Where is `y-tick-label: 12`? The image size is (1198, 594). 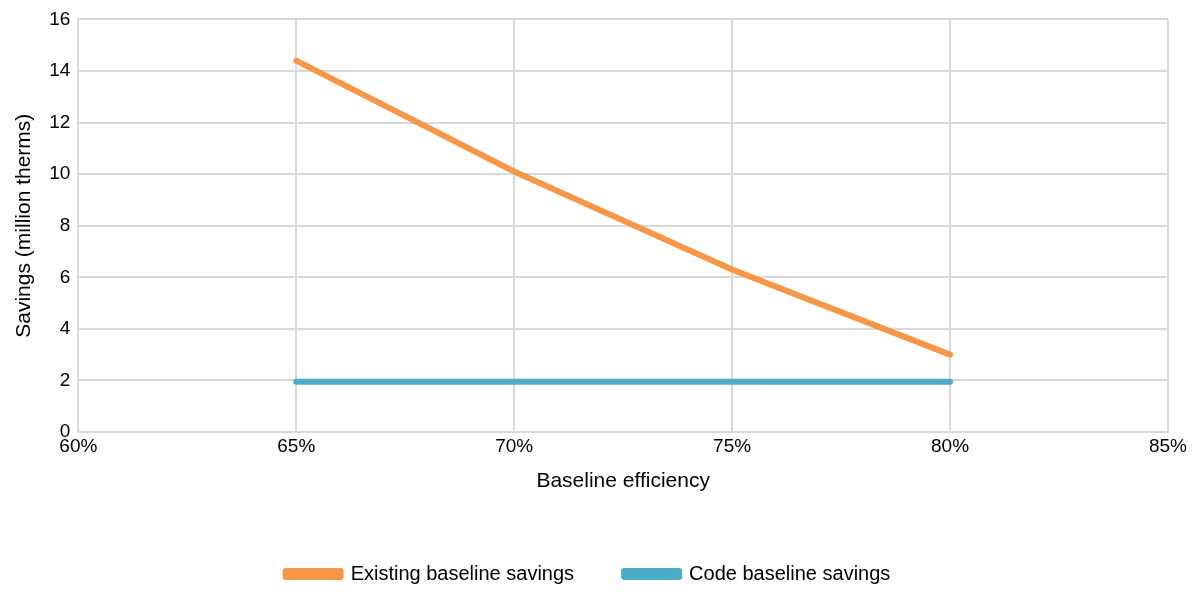
y-tick-label: 12 is located at coordinates (60, 121).